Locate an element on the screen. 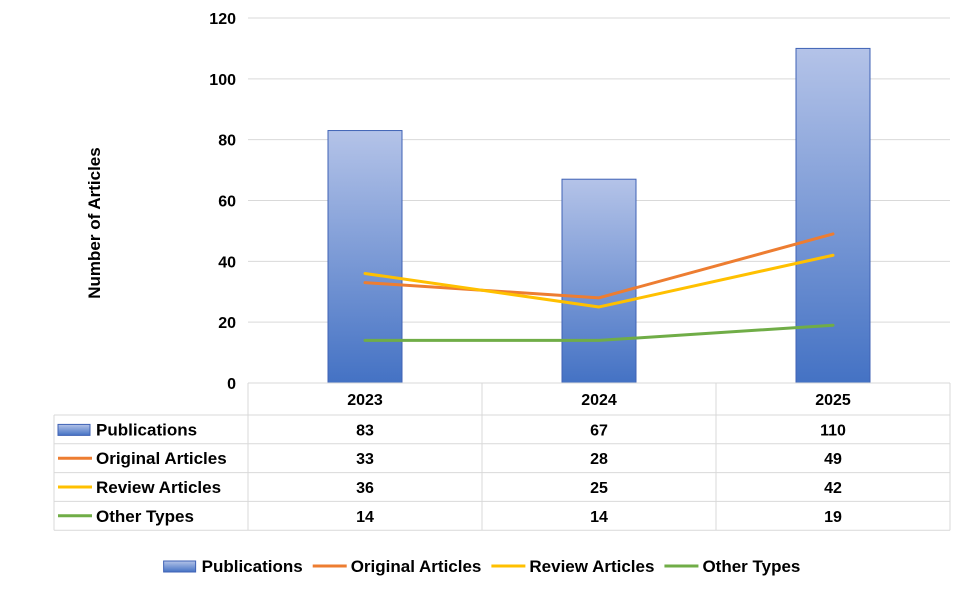  y-tick-label: 120 is located at coordinates (222, 19).